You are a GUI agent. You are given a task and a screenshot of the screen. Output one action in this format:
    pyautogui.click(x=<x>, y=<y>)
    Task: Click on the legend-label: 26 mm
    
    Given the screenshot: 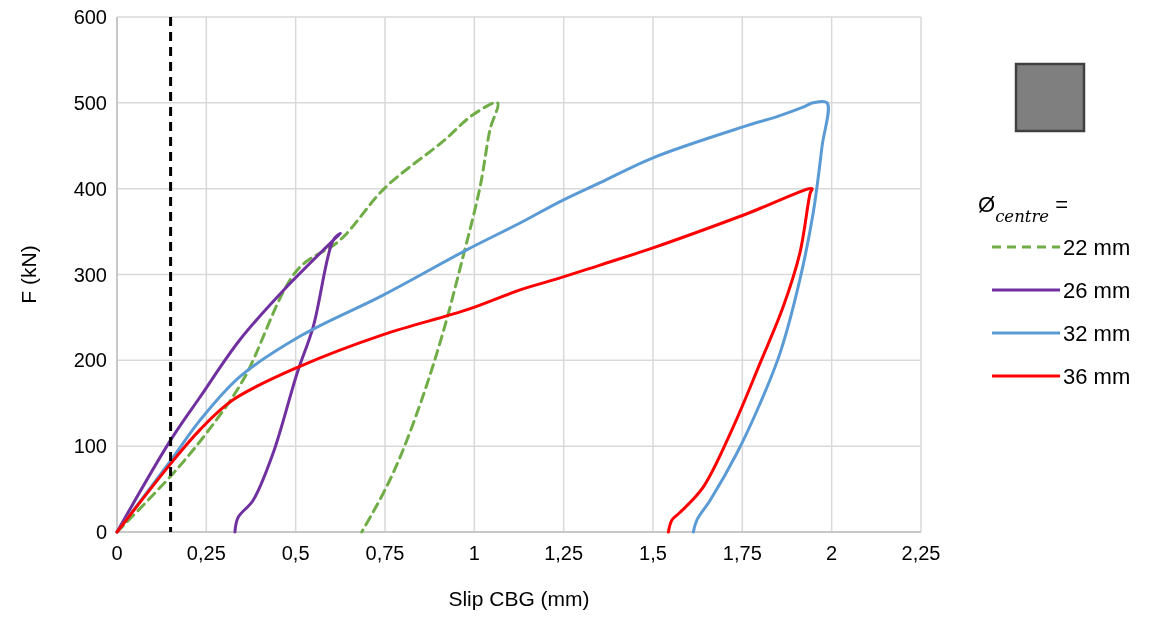 What is the action you would take?
    pyautogui.click(x=1097, y=290)
    